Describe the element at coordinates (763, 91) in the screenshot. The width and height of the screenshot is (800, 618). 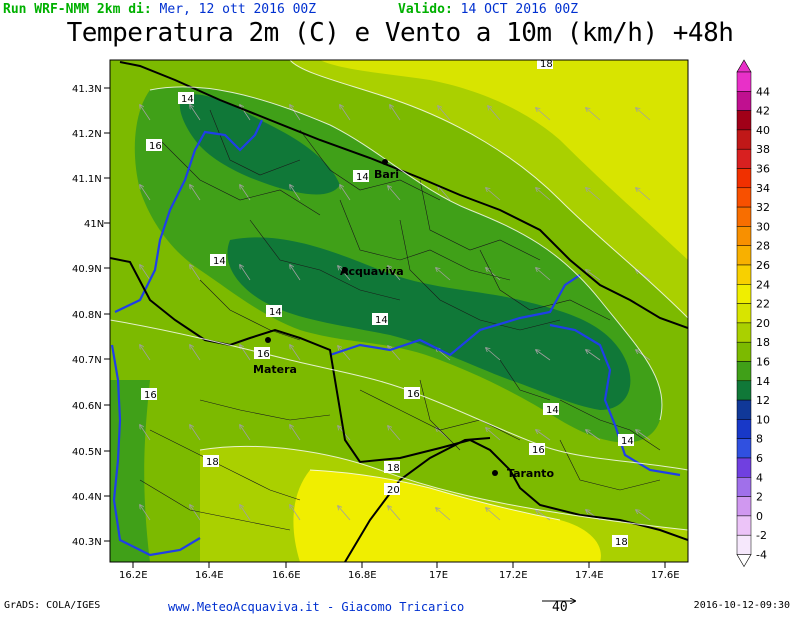
I see `colorbar-label: 44` at that location.